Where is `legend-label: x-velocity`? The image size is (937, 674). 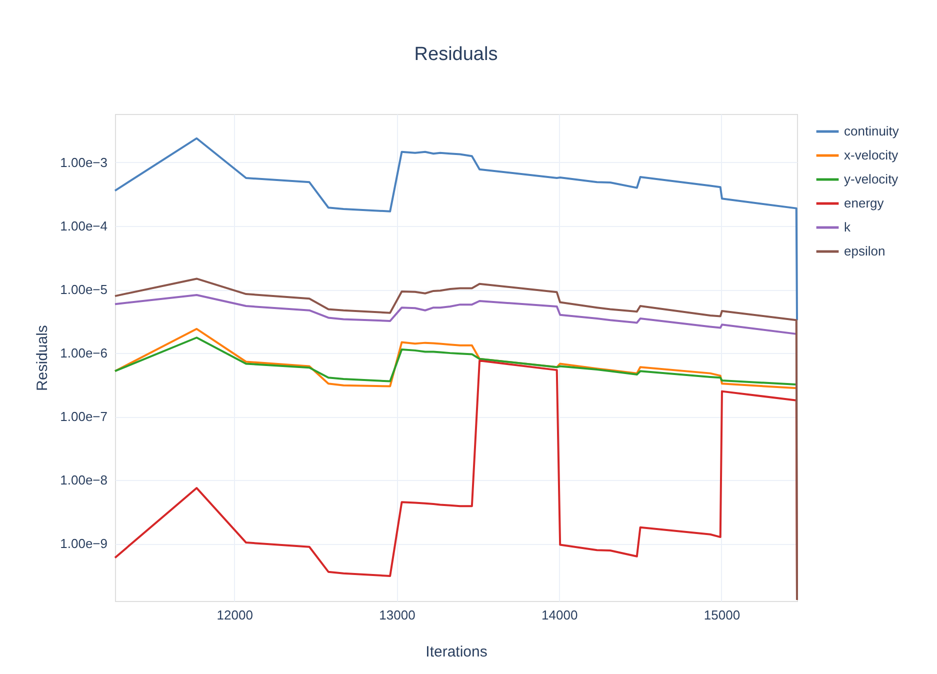 legend-label: x-velocity is located at coordinates (871, 155).